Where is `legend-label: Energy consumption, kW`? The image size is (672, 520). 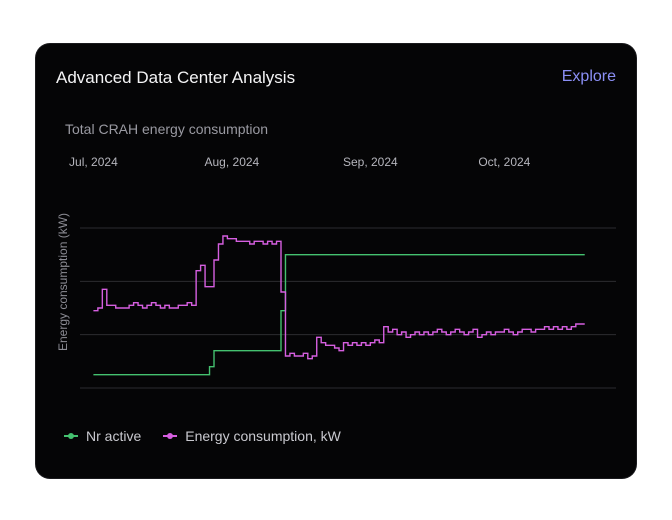 legend-label: Energy consumption, kW is located at coordinates (263, 436).